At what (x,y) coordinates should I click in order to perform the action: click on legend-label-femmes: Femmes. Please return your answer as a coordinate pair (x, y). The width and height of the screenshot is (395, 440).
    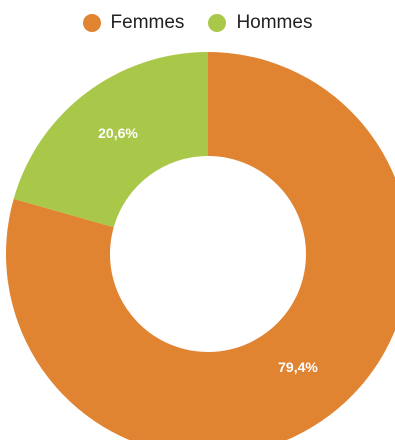
    Looking at the image, I should click on (147, 22).